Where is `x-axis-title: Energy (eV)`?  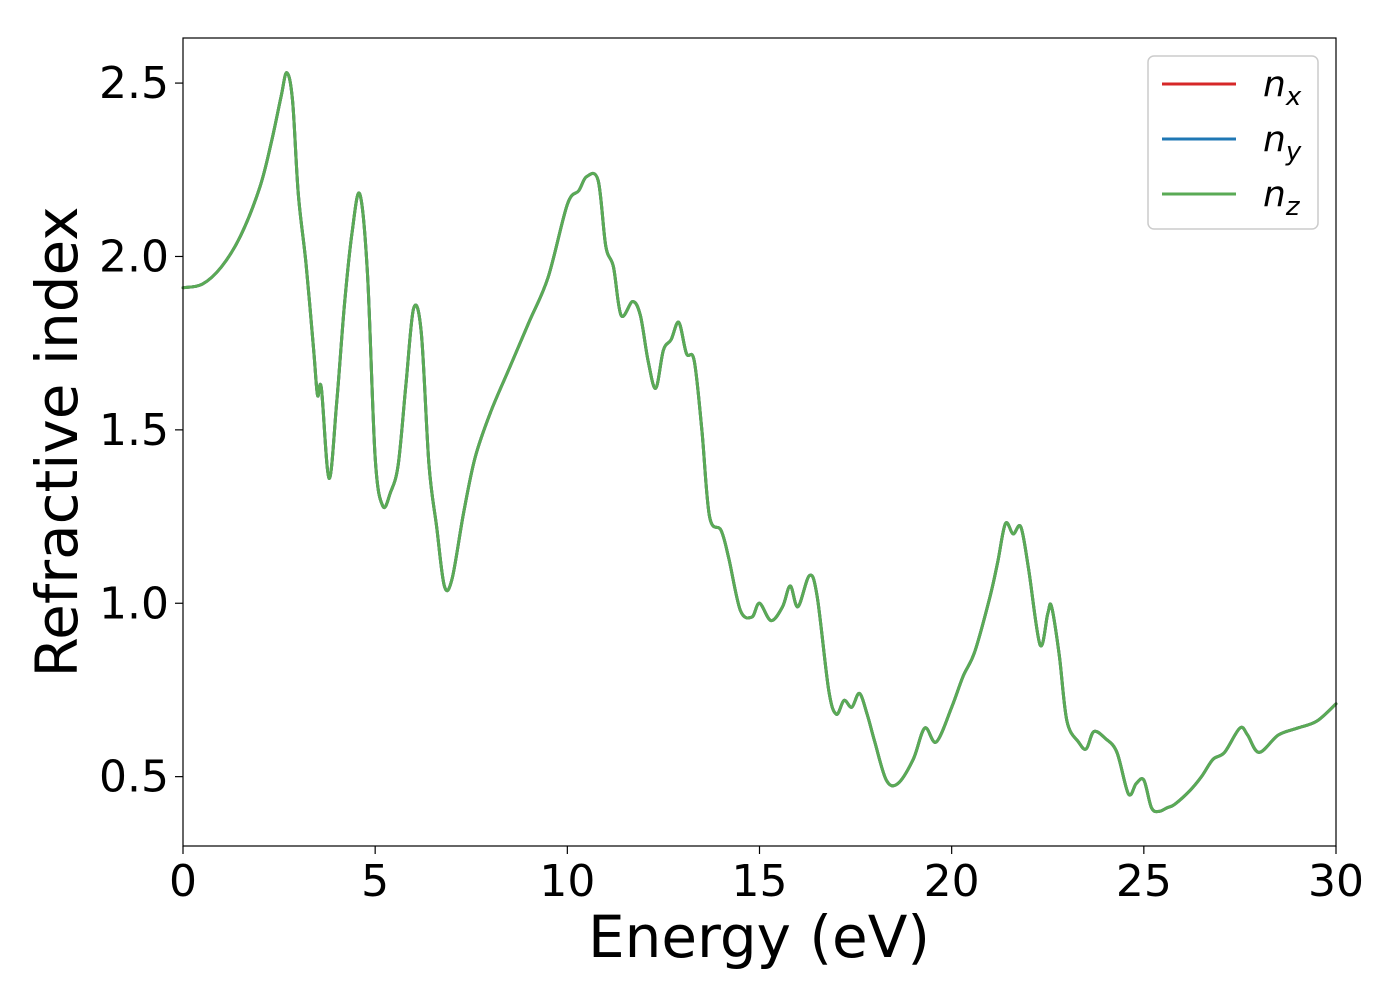 x-axis-title: Energy (eV) is located at coordinates (759, 937).